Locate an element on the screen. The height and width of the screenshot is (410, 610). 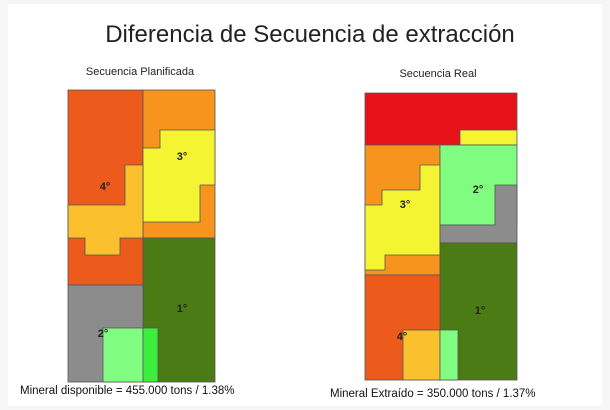
title: Diferencia de Secuencia de extracción is located at coordinates (310, 34).